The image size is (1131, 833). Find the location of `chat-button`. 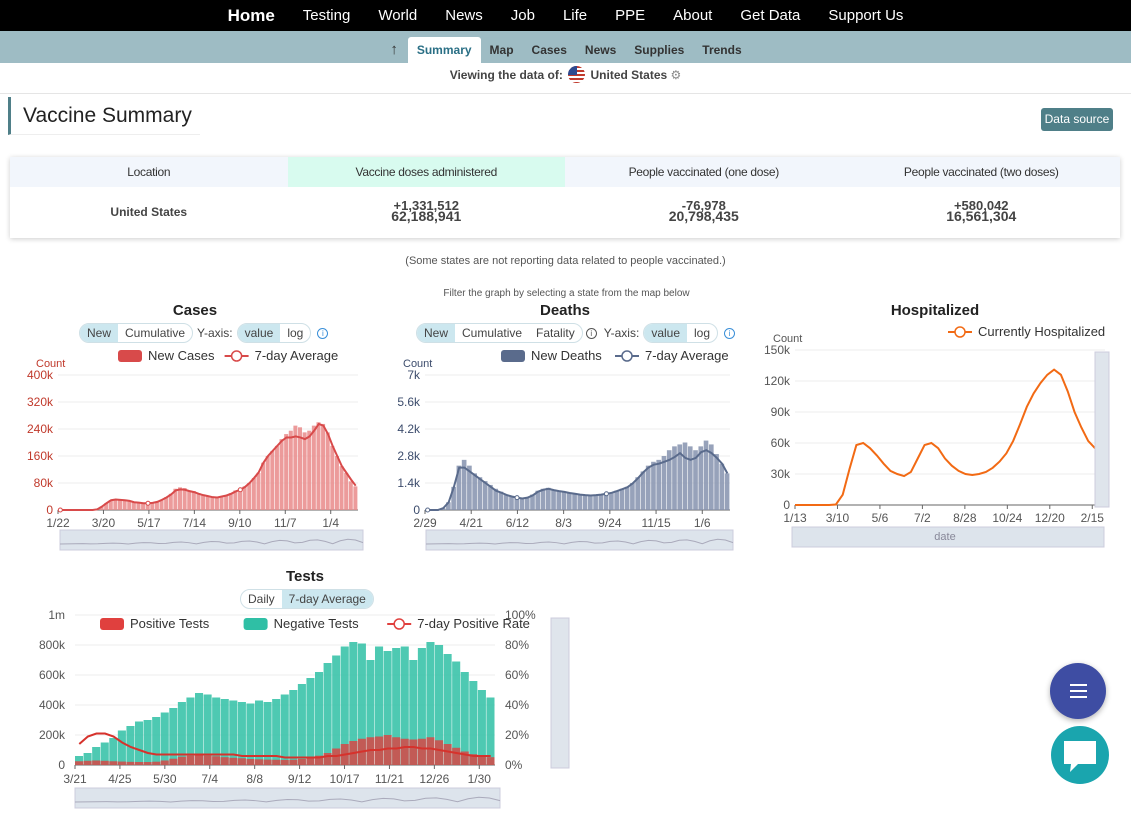

chat-button is located at coordinates (1080, 755).